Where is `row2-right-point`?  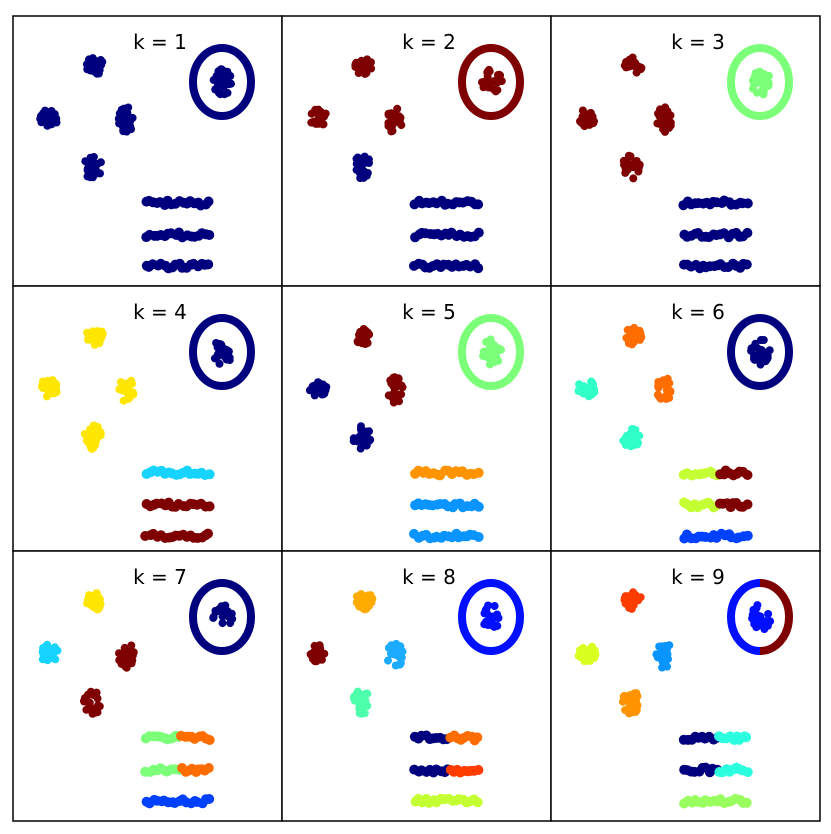 row2-right-point is located at coordinates (747, 504).